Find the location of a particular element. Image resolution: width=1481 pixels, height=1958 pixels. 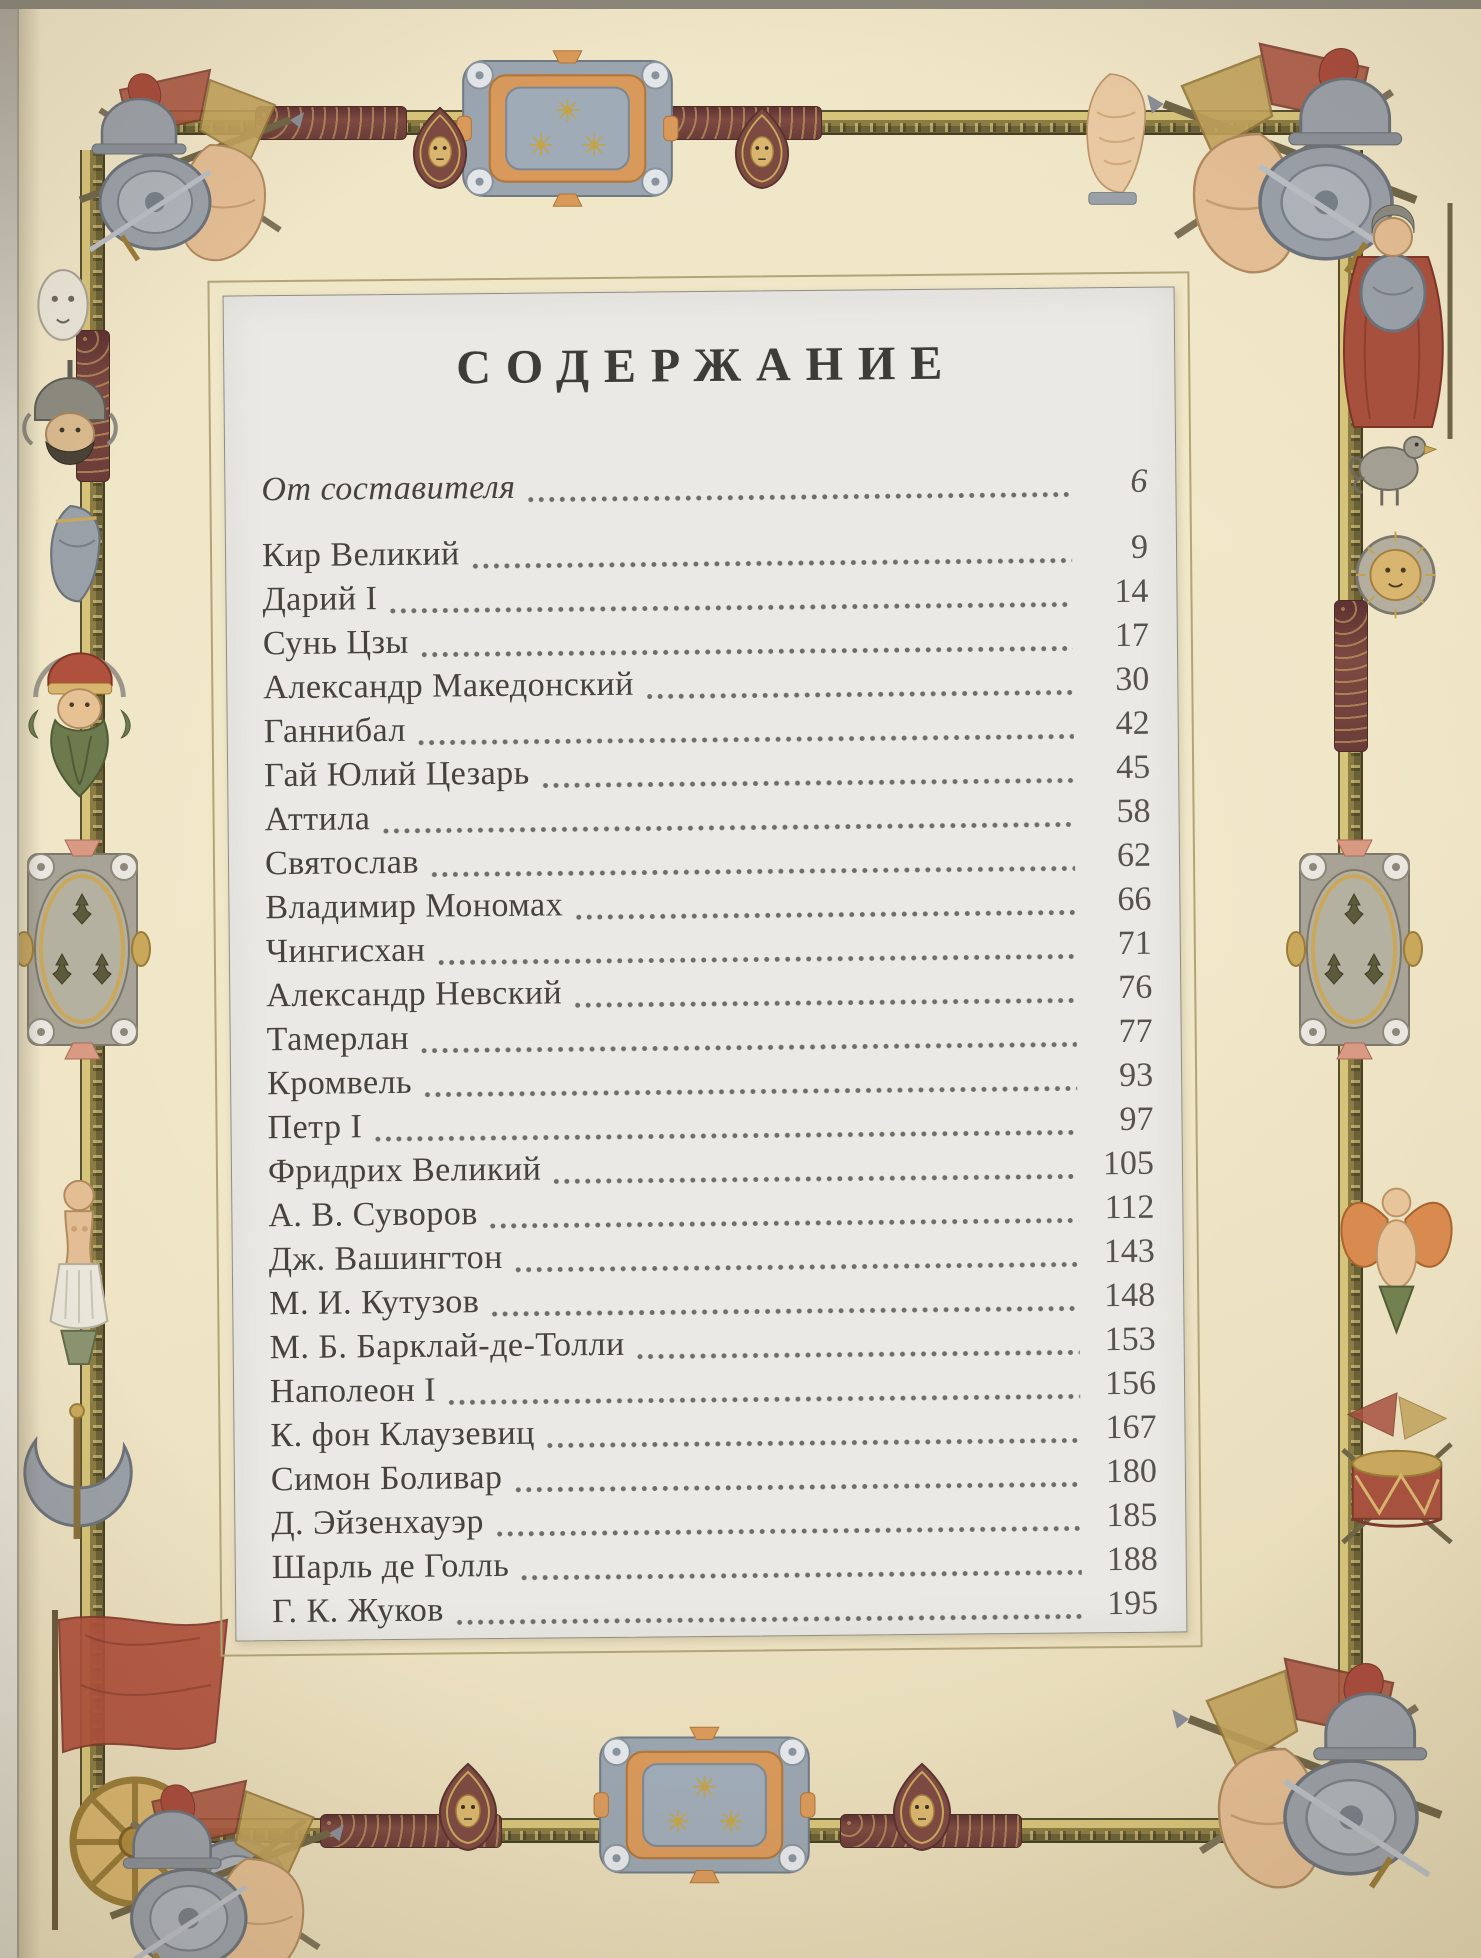

toc-entry-label: Кромвель is located at coordinates (339, 1083).